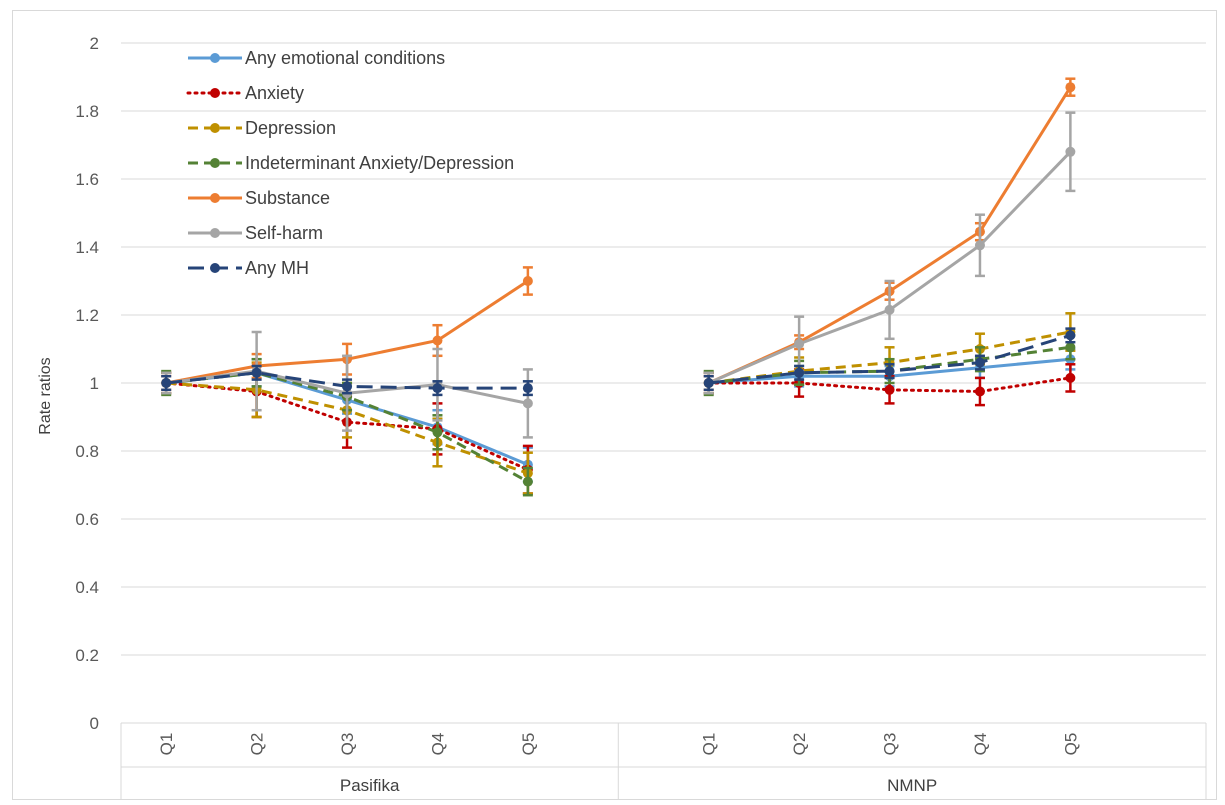  I want to click on legend-label: Self-harm, so click(284, 233).